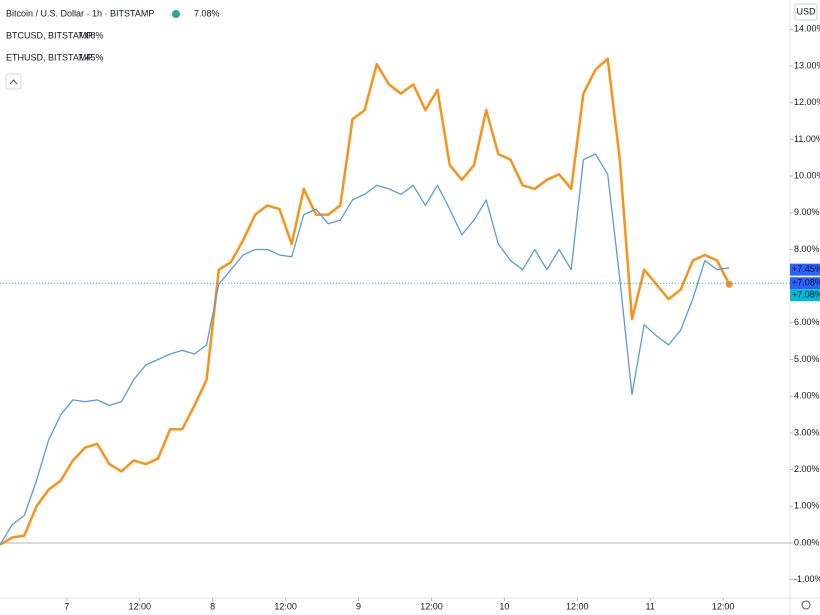 The width and height of the screenshot is (820, 615). What do you see at coordinates (807, 212) in the screenshot?
I see `y-tick-label: 9.00%` at bounding box center [807, 212].